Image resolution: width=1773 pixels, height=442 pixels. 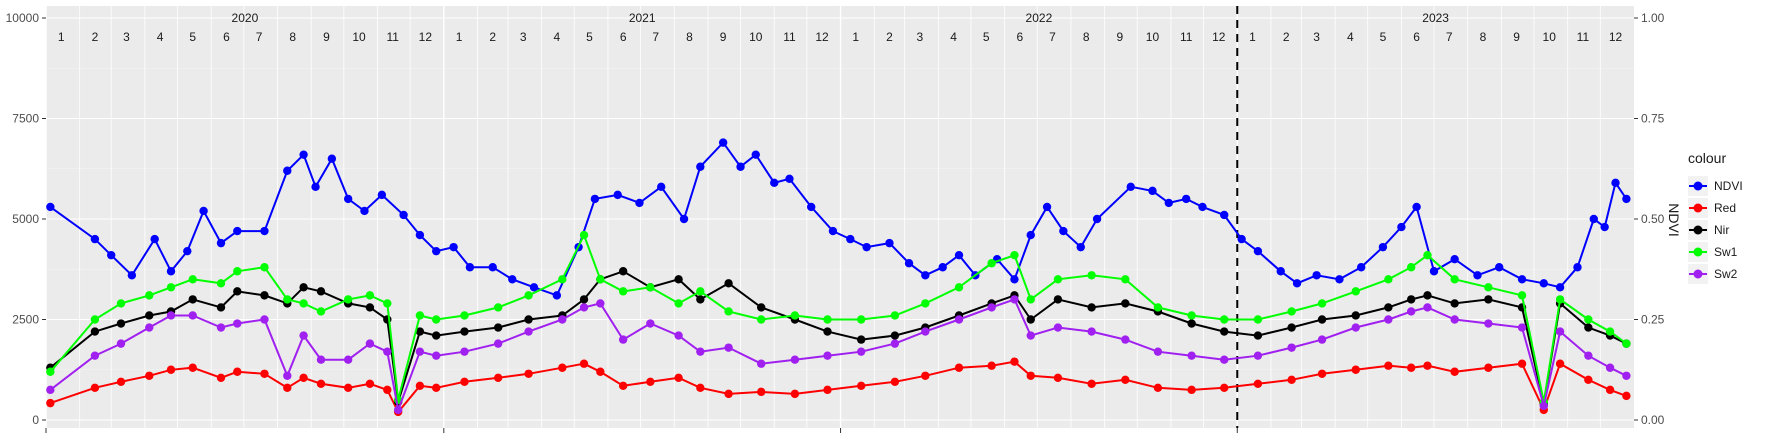 I want to click on legend-items: NDVI Red Nir Sw1 Sw2, so click(x=1715, y=230).